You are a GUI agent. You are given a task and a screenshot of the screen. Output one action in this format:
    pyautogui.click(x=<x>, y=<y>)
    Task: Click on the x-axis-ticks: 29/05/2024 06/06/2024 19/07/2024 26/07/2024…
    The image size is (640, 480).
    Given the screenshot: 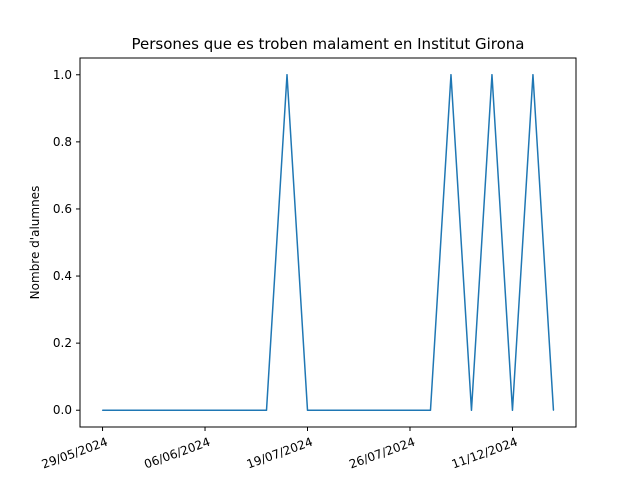 What is the action you would take?
    pyautogui.click(x=280, y=449)
    